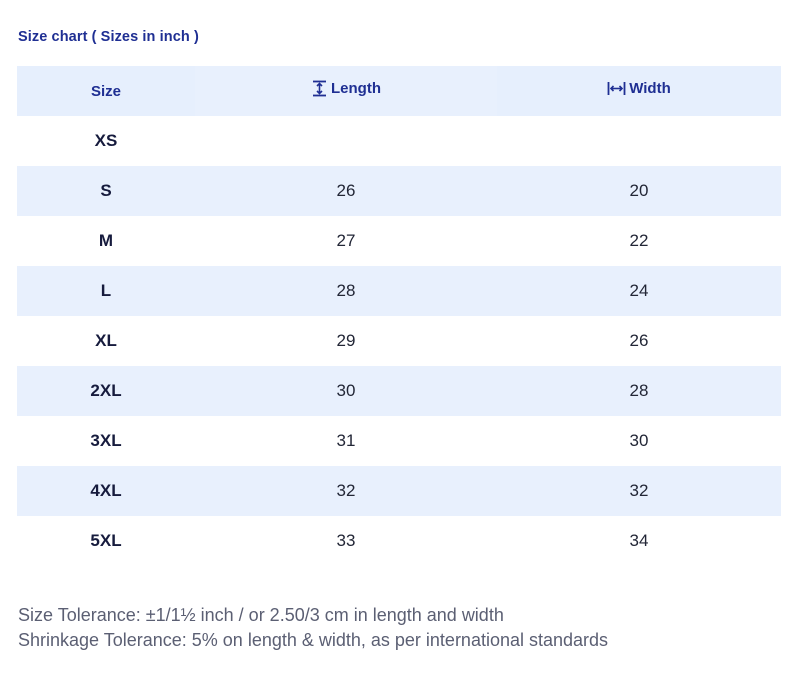 The image size is (796, 676). I want to click on width-cell: 30, so click(639, 440).